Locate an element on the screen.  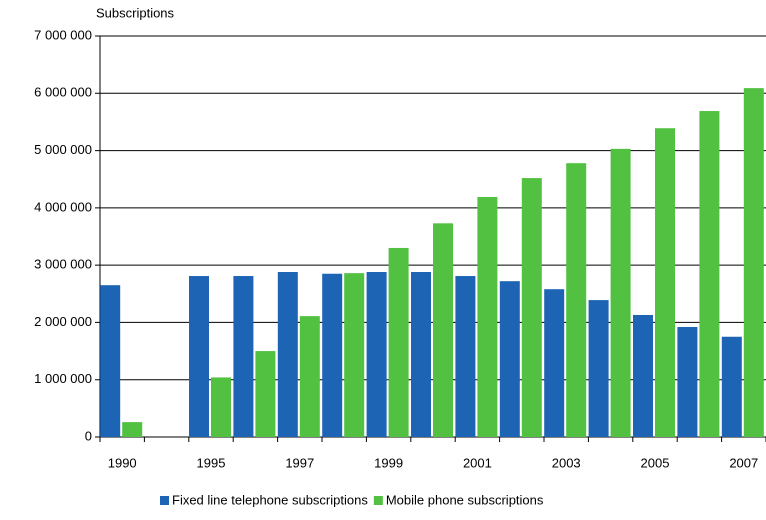
y-tick-label: 0 is located at coordinates (88, 435).